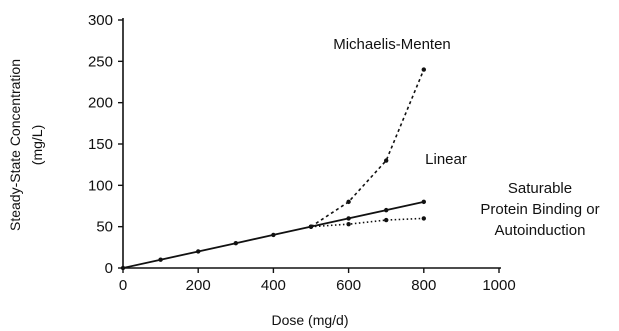 The image size is (619, 331). I want to click on series-line-michaelis-menten, so click(367, 148).